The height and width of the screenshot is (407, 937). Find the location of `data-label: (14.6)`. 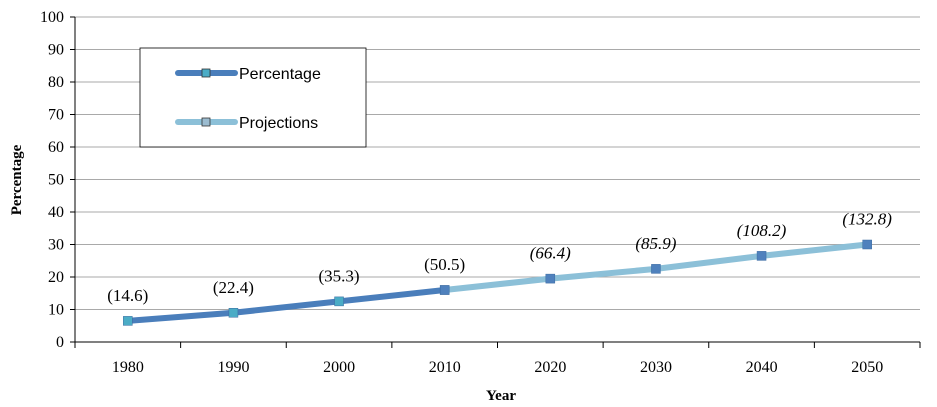

data-label: (14.6) is located at coordinates (127, 295).